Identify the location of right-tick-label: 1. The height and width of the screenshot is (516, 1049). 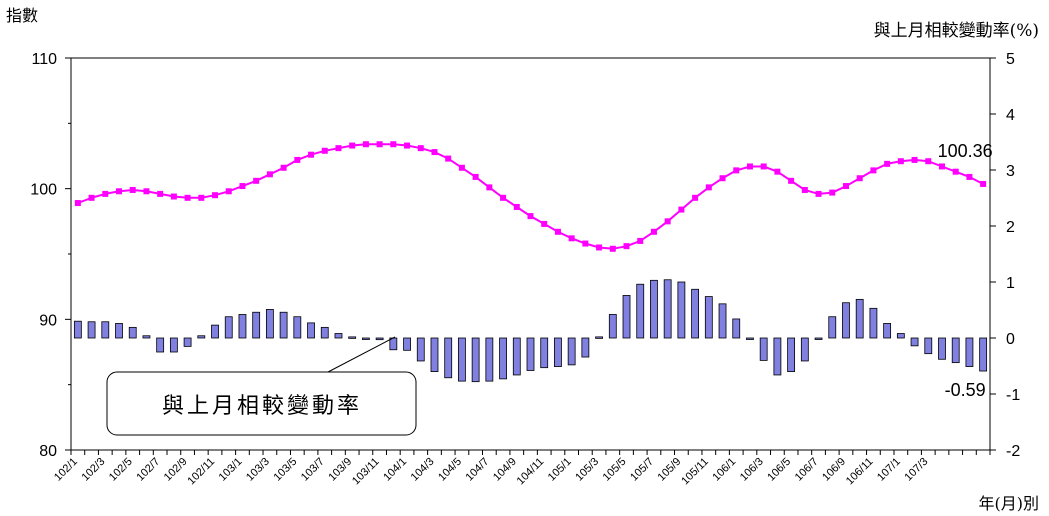
(1010, 283).